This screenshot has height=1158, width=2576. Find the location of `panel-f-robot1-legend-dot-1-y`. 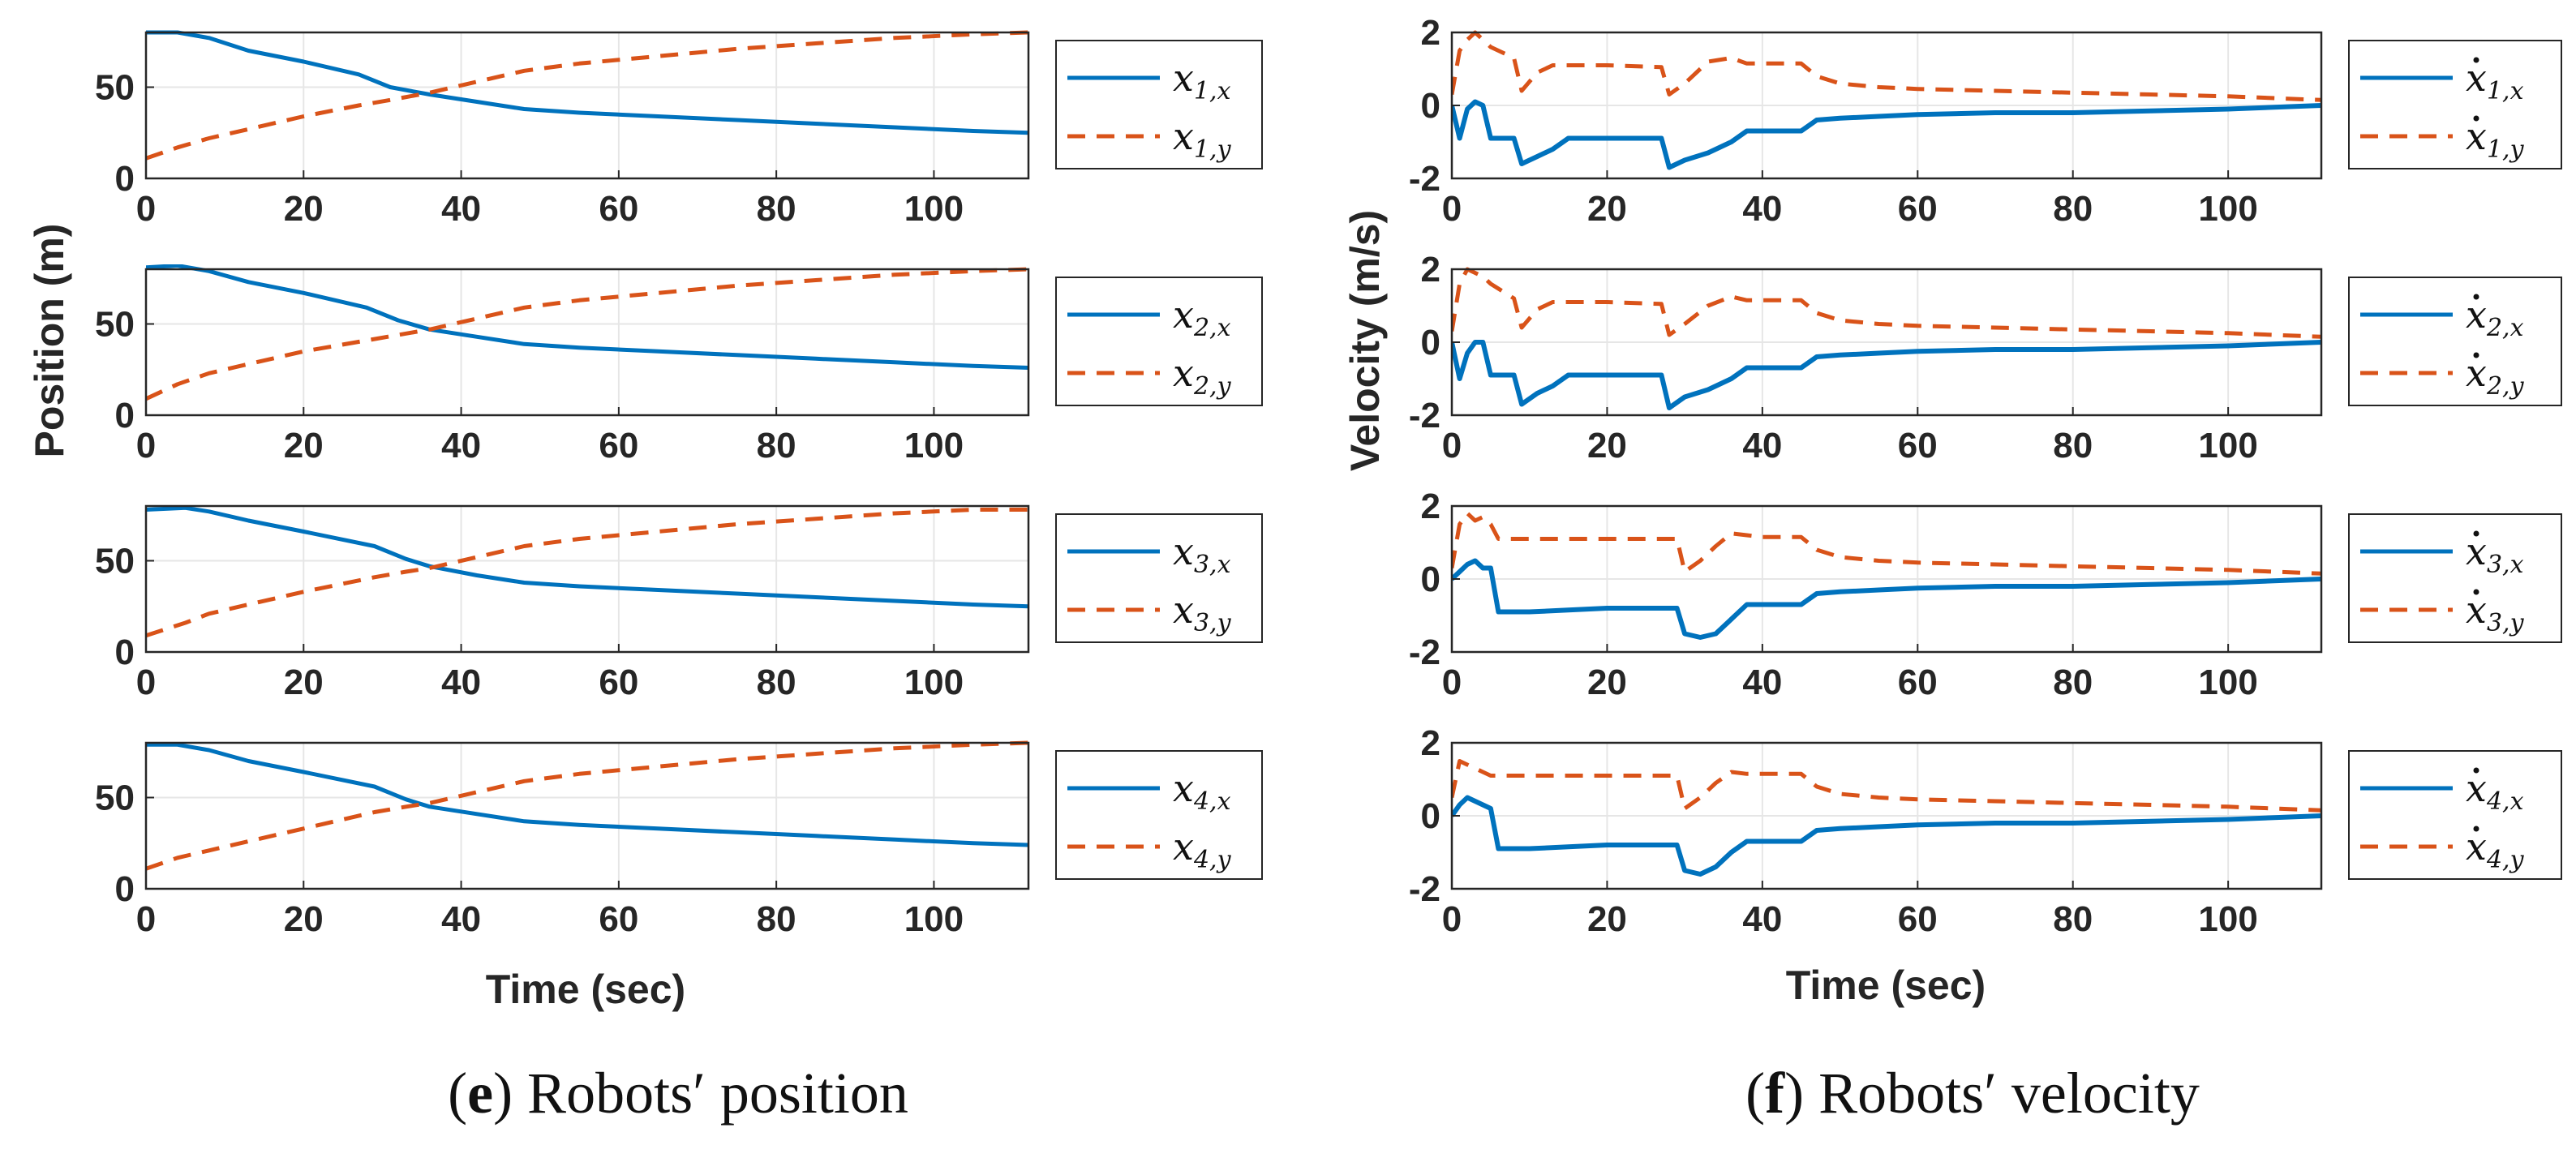

panel-f-robot1-legend-dot-1-y is located at coordinates (2476, 118).